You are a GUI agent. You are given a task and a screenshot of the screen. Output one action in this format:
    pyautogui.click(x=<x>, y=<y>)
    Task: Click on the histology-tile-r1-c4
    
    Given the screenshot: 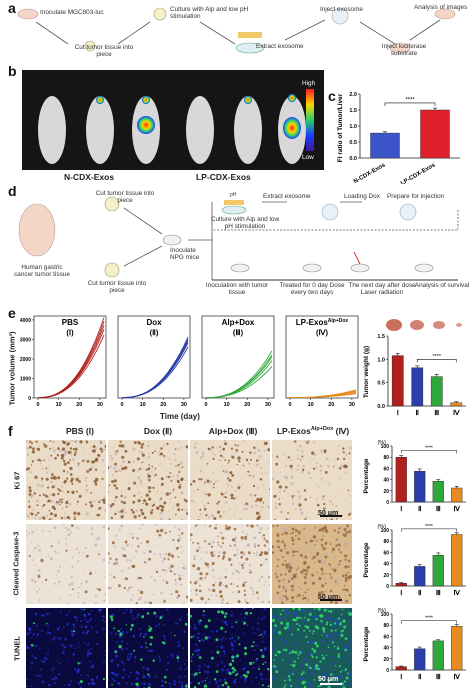 What is the action you would take?
    pyautogui.click(x=312, y=480)
    